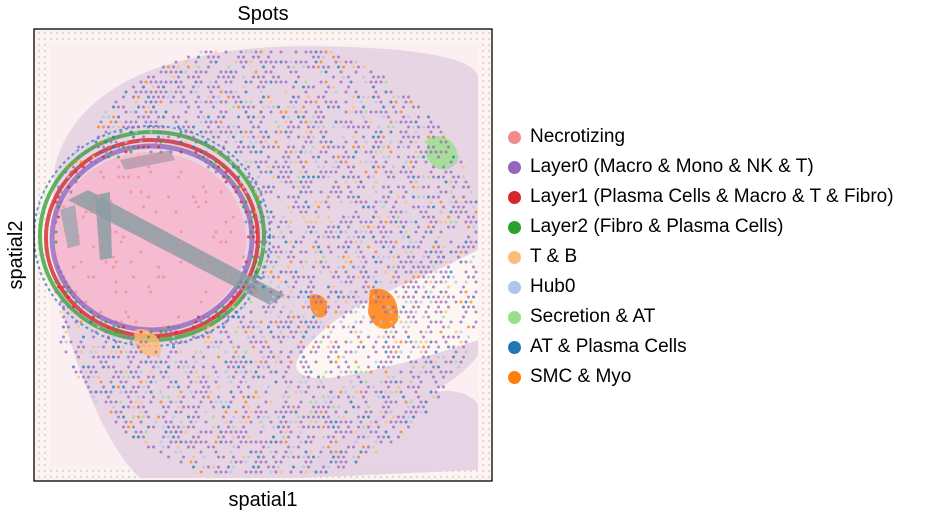  I want to click on y-axis-label: spatial2, so click(16, 255).